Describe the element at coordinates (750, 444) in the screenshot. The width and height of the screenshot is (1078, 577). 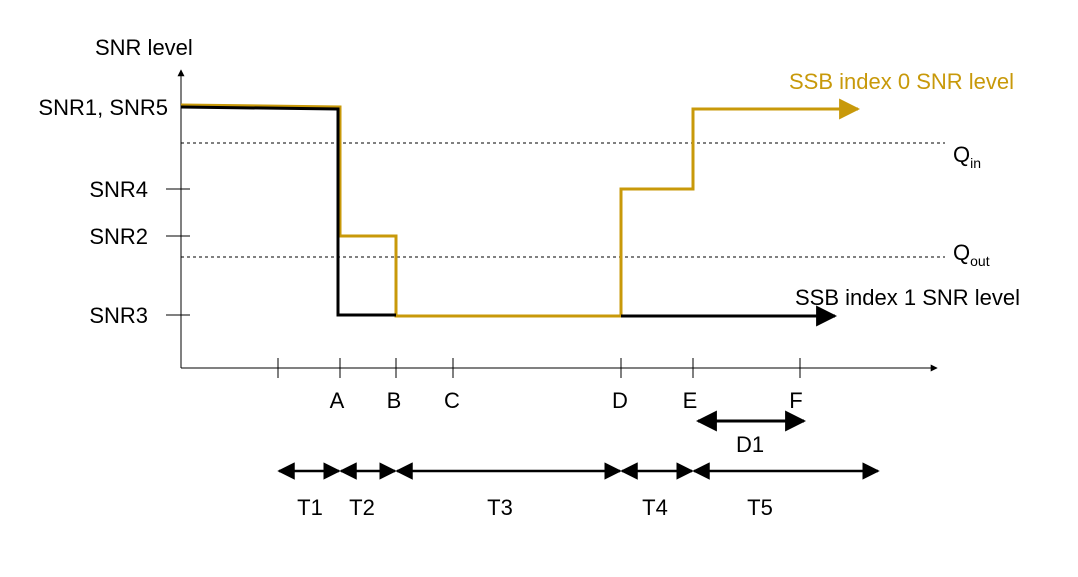
I see `duration-d1-label: D1` at that location.